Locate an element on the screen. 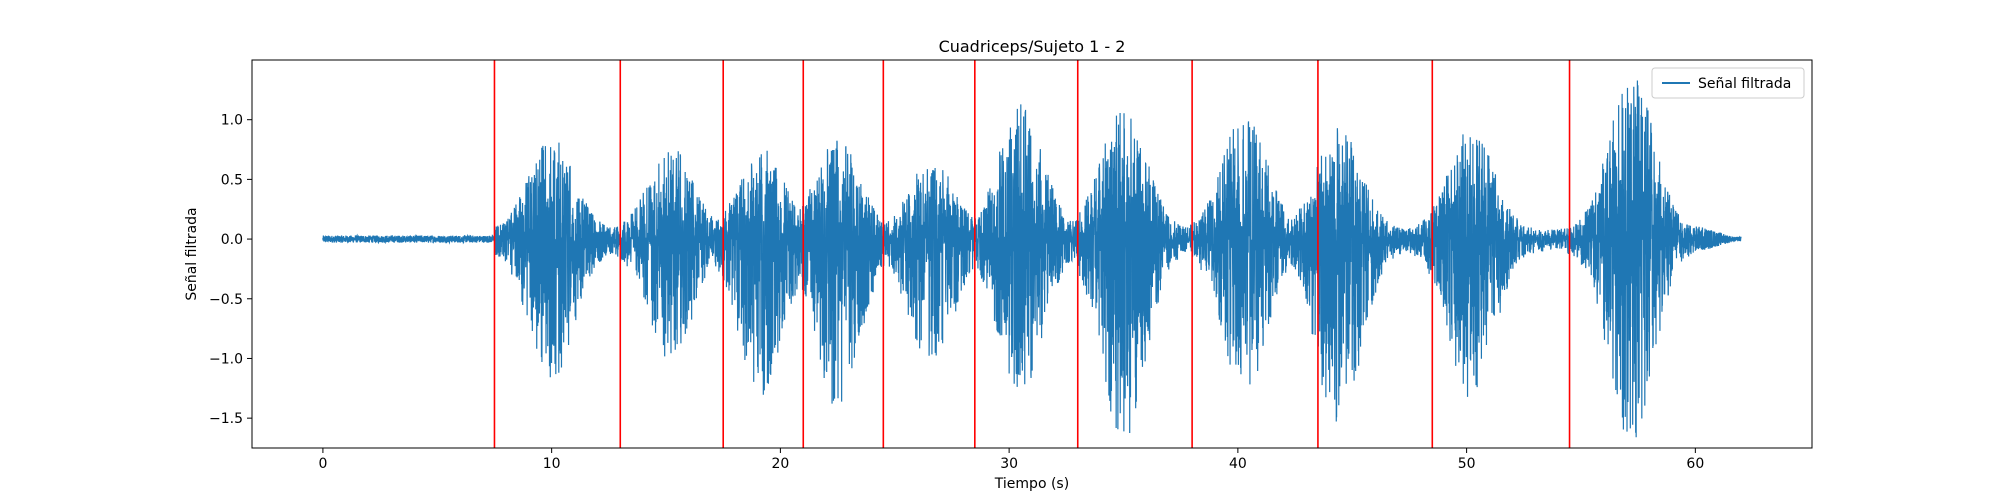  y-tick-label: −1.0 is located at coordinates (226, 359).